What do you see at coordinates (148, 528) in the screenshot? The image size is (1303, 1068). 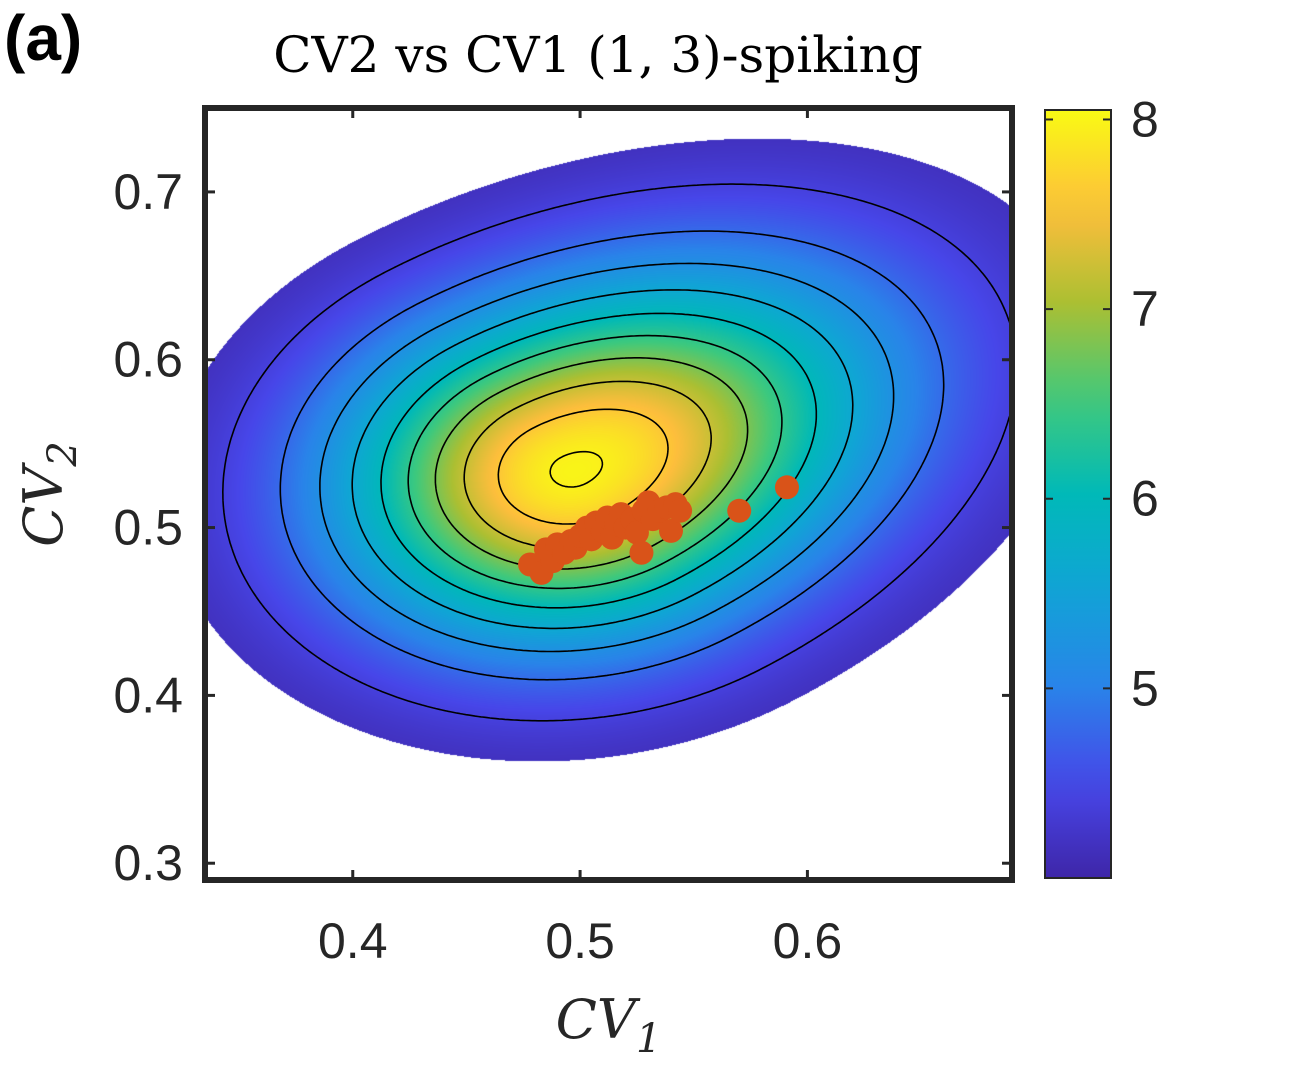 I see `y-tick-label: 0.5` at bounding box center [148, 528].